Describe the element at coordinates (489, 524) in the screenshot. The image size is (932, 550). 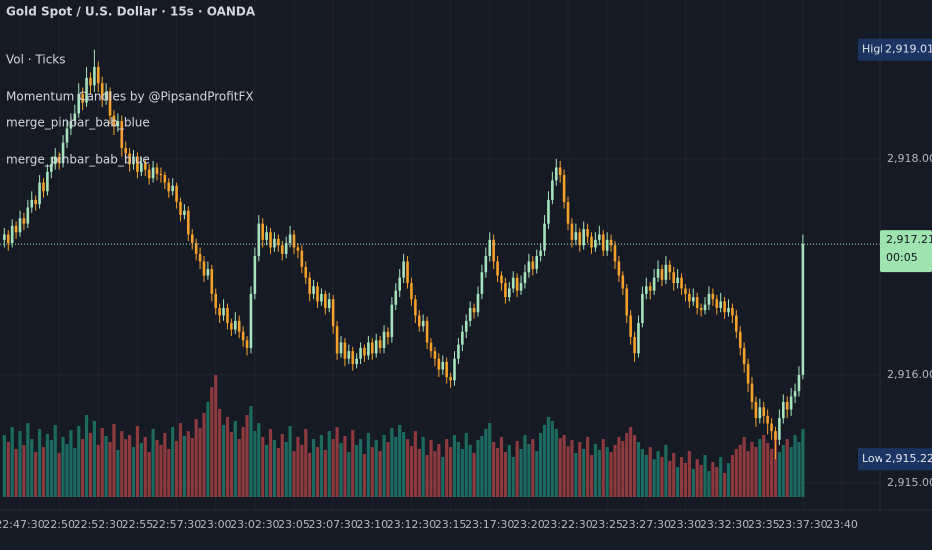
I see `x-tick-label: 23:17:30` at that location.